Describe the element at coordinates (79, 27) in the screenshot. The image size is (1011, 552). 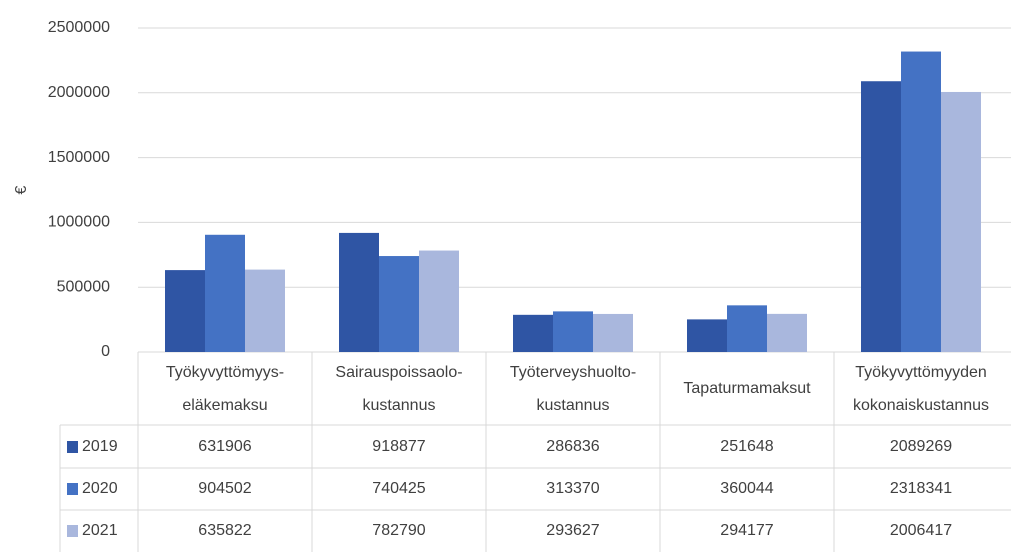
I see `y-tick-label: 2500000` at that location.